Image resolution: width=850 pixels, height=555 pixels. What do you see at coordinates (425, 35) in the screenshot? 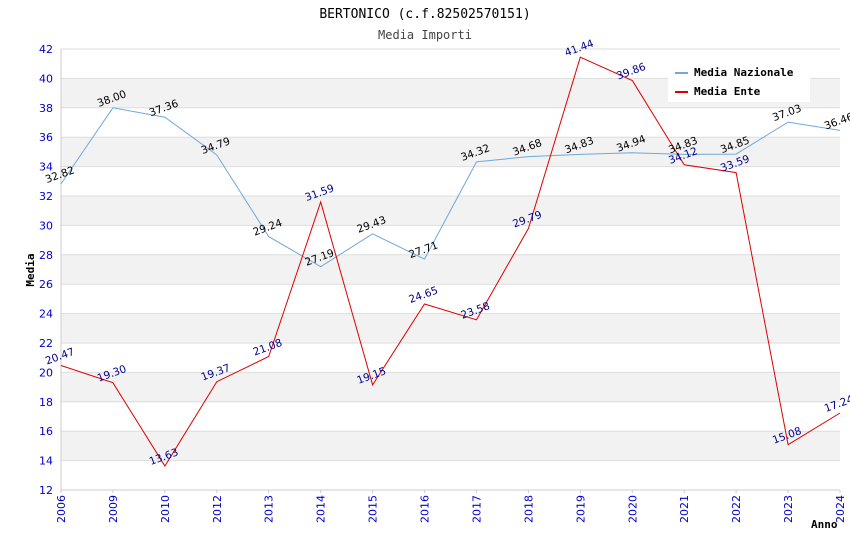
I see `chart-subtitle: Media Importi` at bounding box center [425, 35].